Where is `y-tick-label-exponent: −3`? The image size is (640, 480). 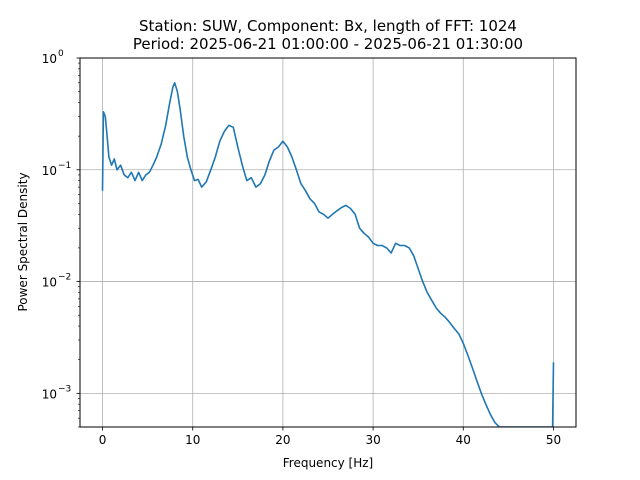 y-tick-label-exponent: −3 is located at coordinates (64, 389).